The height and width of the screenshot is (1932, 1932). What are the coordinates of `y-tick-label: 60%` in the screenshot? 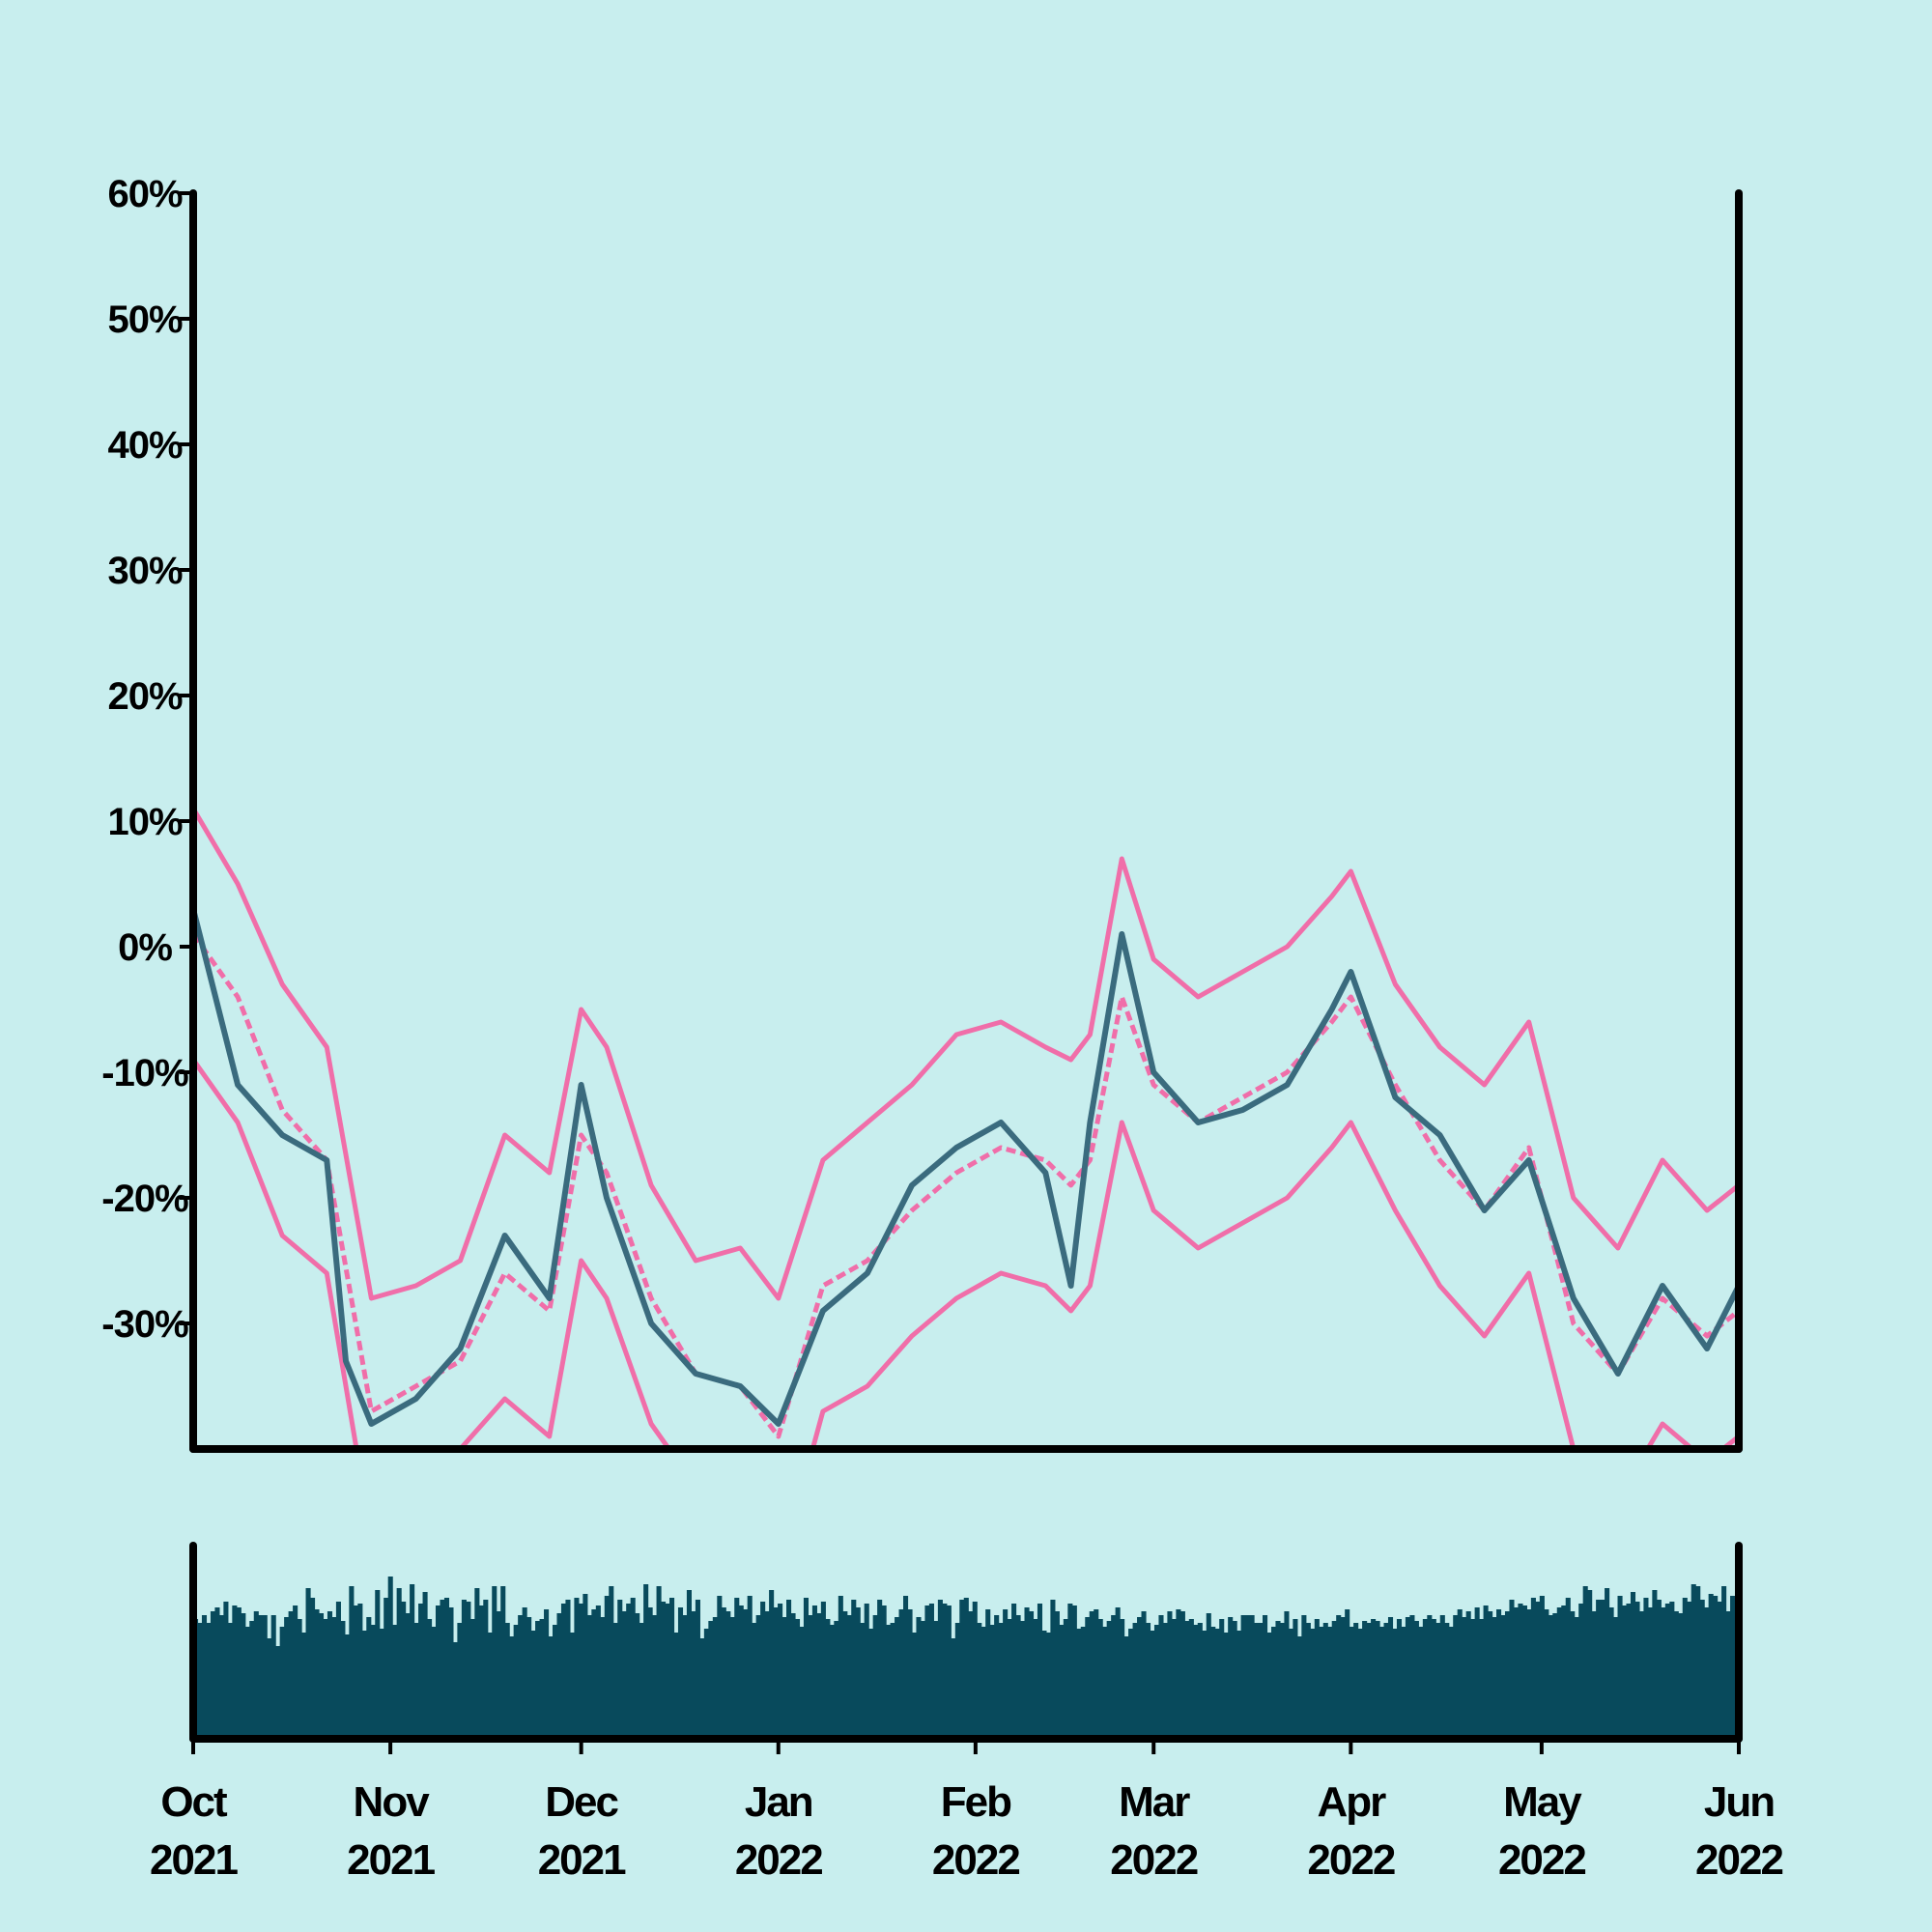 It's located at (144, 194).